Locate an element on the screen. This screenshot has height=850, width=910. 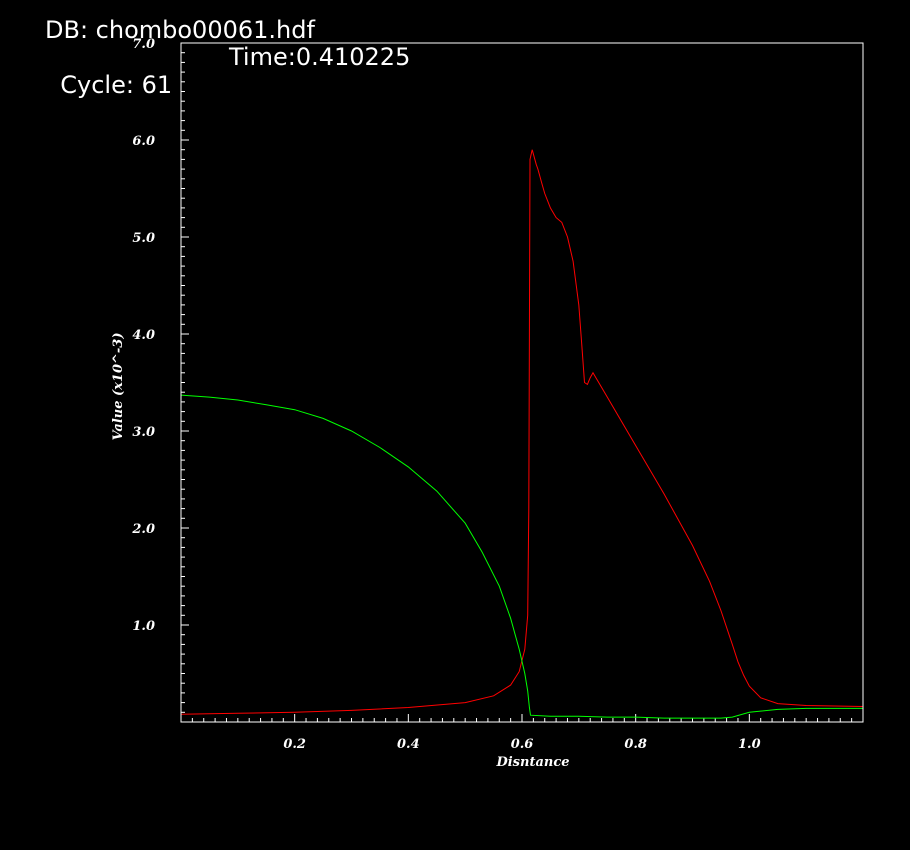
x-tick-label: 1.0 is located at coordinates (749, 744).